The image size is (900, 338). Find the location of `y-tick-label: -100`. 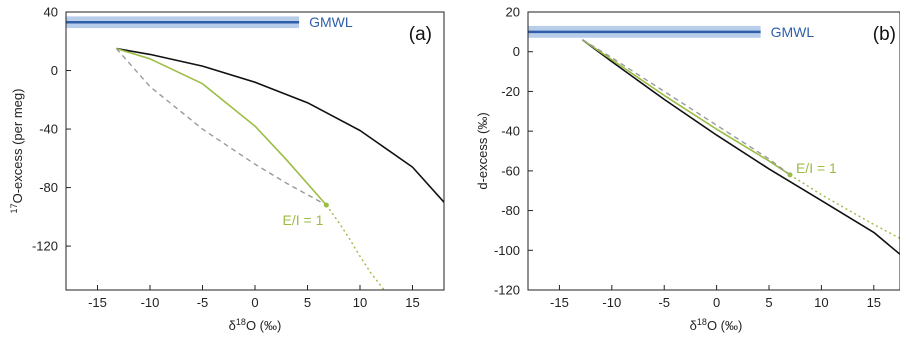

y-tick-label: -100 is located at coordinates (507, 250).